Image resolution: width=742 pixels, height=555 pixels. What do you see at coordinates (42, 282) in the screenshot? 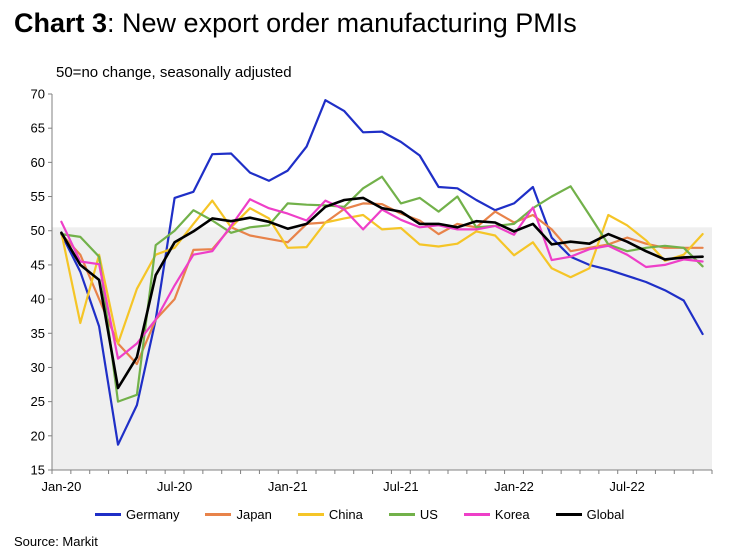
I see `y-axis: 15 20 25 30 35 40 45 50 55 60 65 70` at bounding box center [42, 282].